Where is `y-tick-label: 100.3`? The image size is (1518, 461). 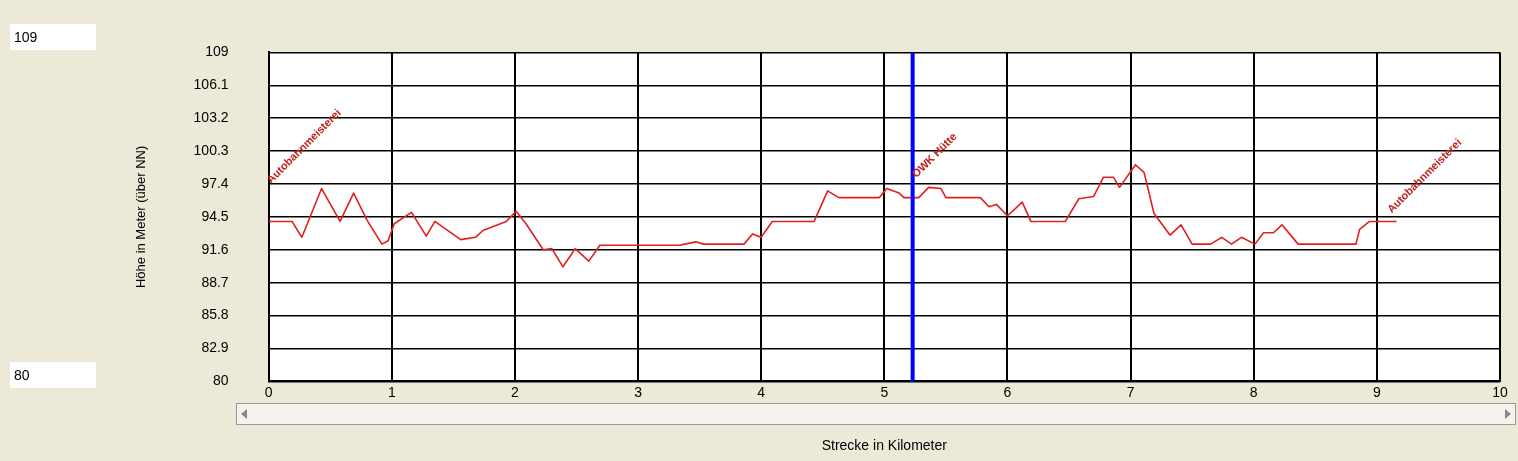 y-tick-label: 100.3 is located at coordinates (211, 149).